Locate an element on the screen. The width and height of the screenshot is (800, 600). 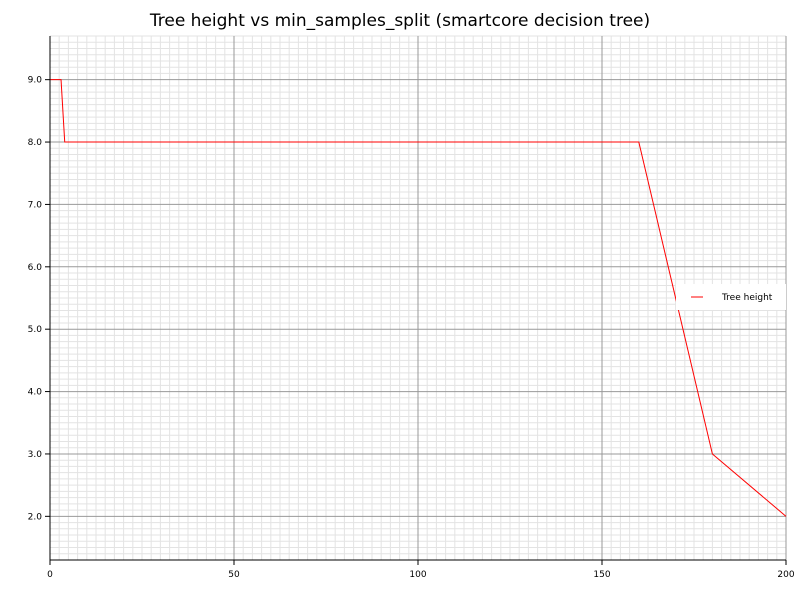
y-tick-label: 8.0 is located at coordinates (35, 143).